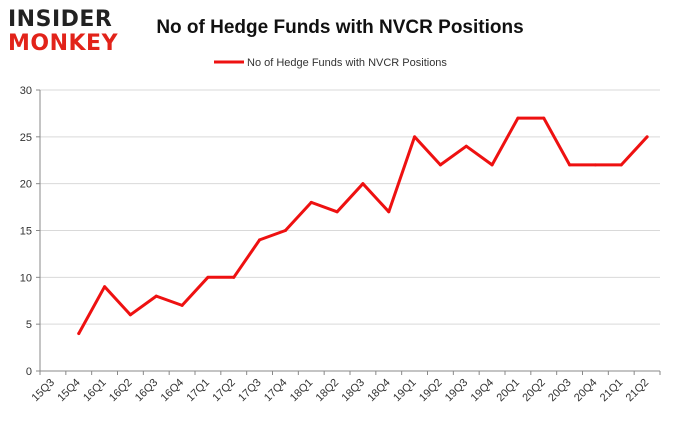 The width and height of the screenshot is (678, 431). I want to click on data-point-19Q4, so click(492, 165).